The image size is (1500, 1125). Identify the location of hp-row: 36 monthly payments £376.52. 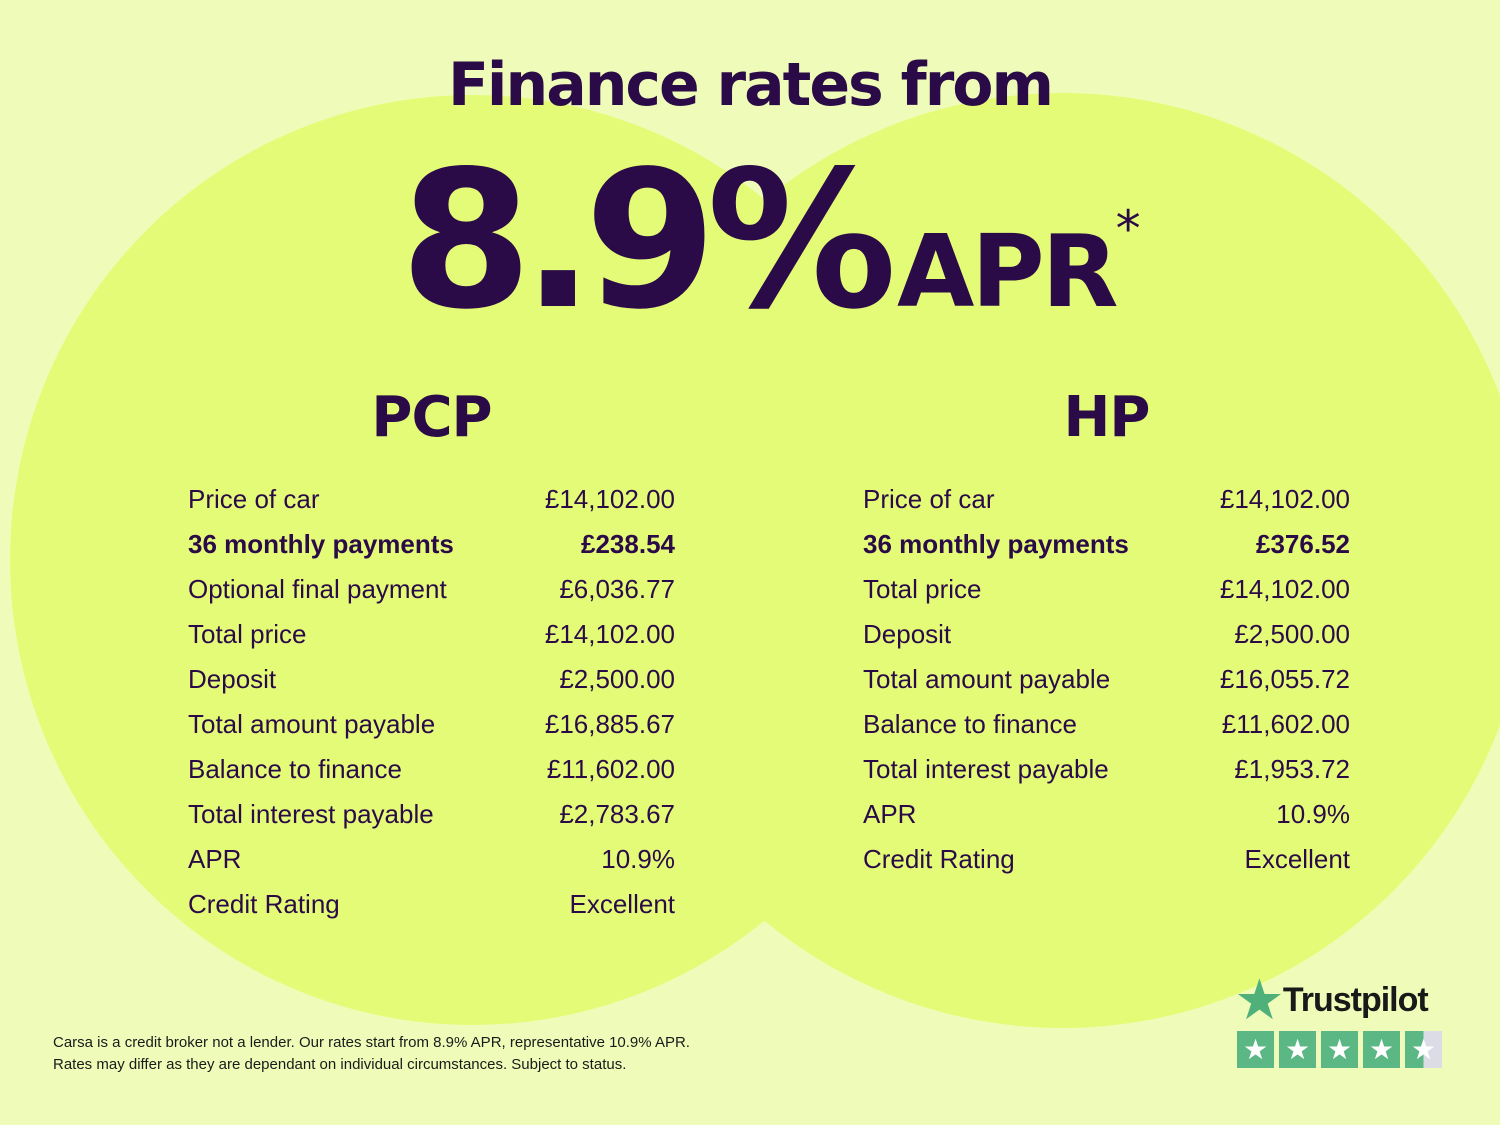
(1106, 544).